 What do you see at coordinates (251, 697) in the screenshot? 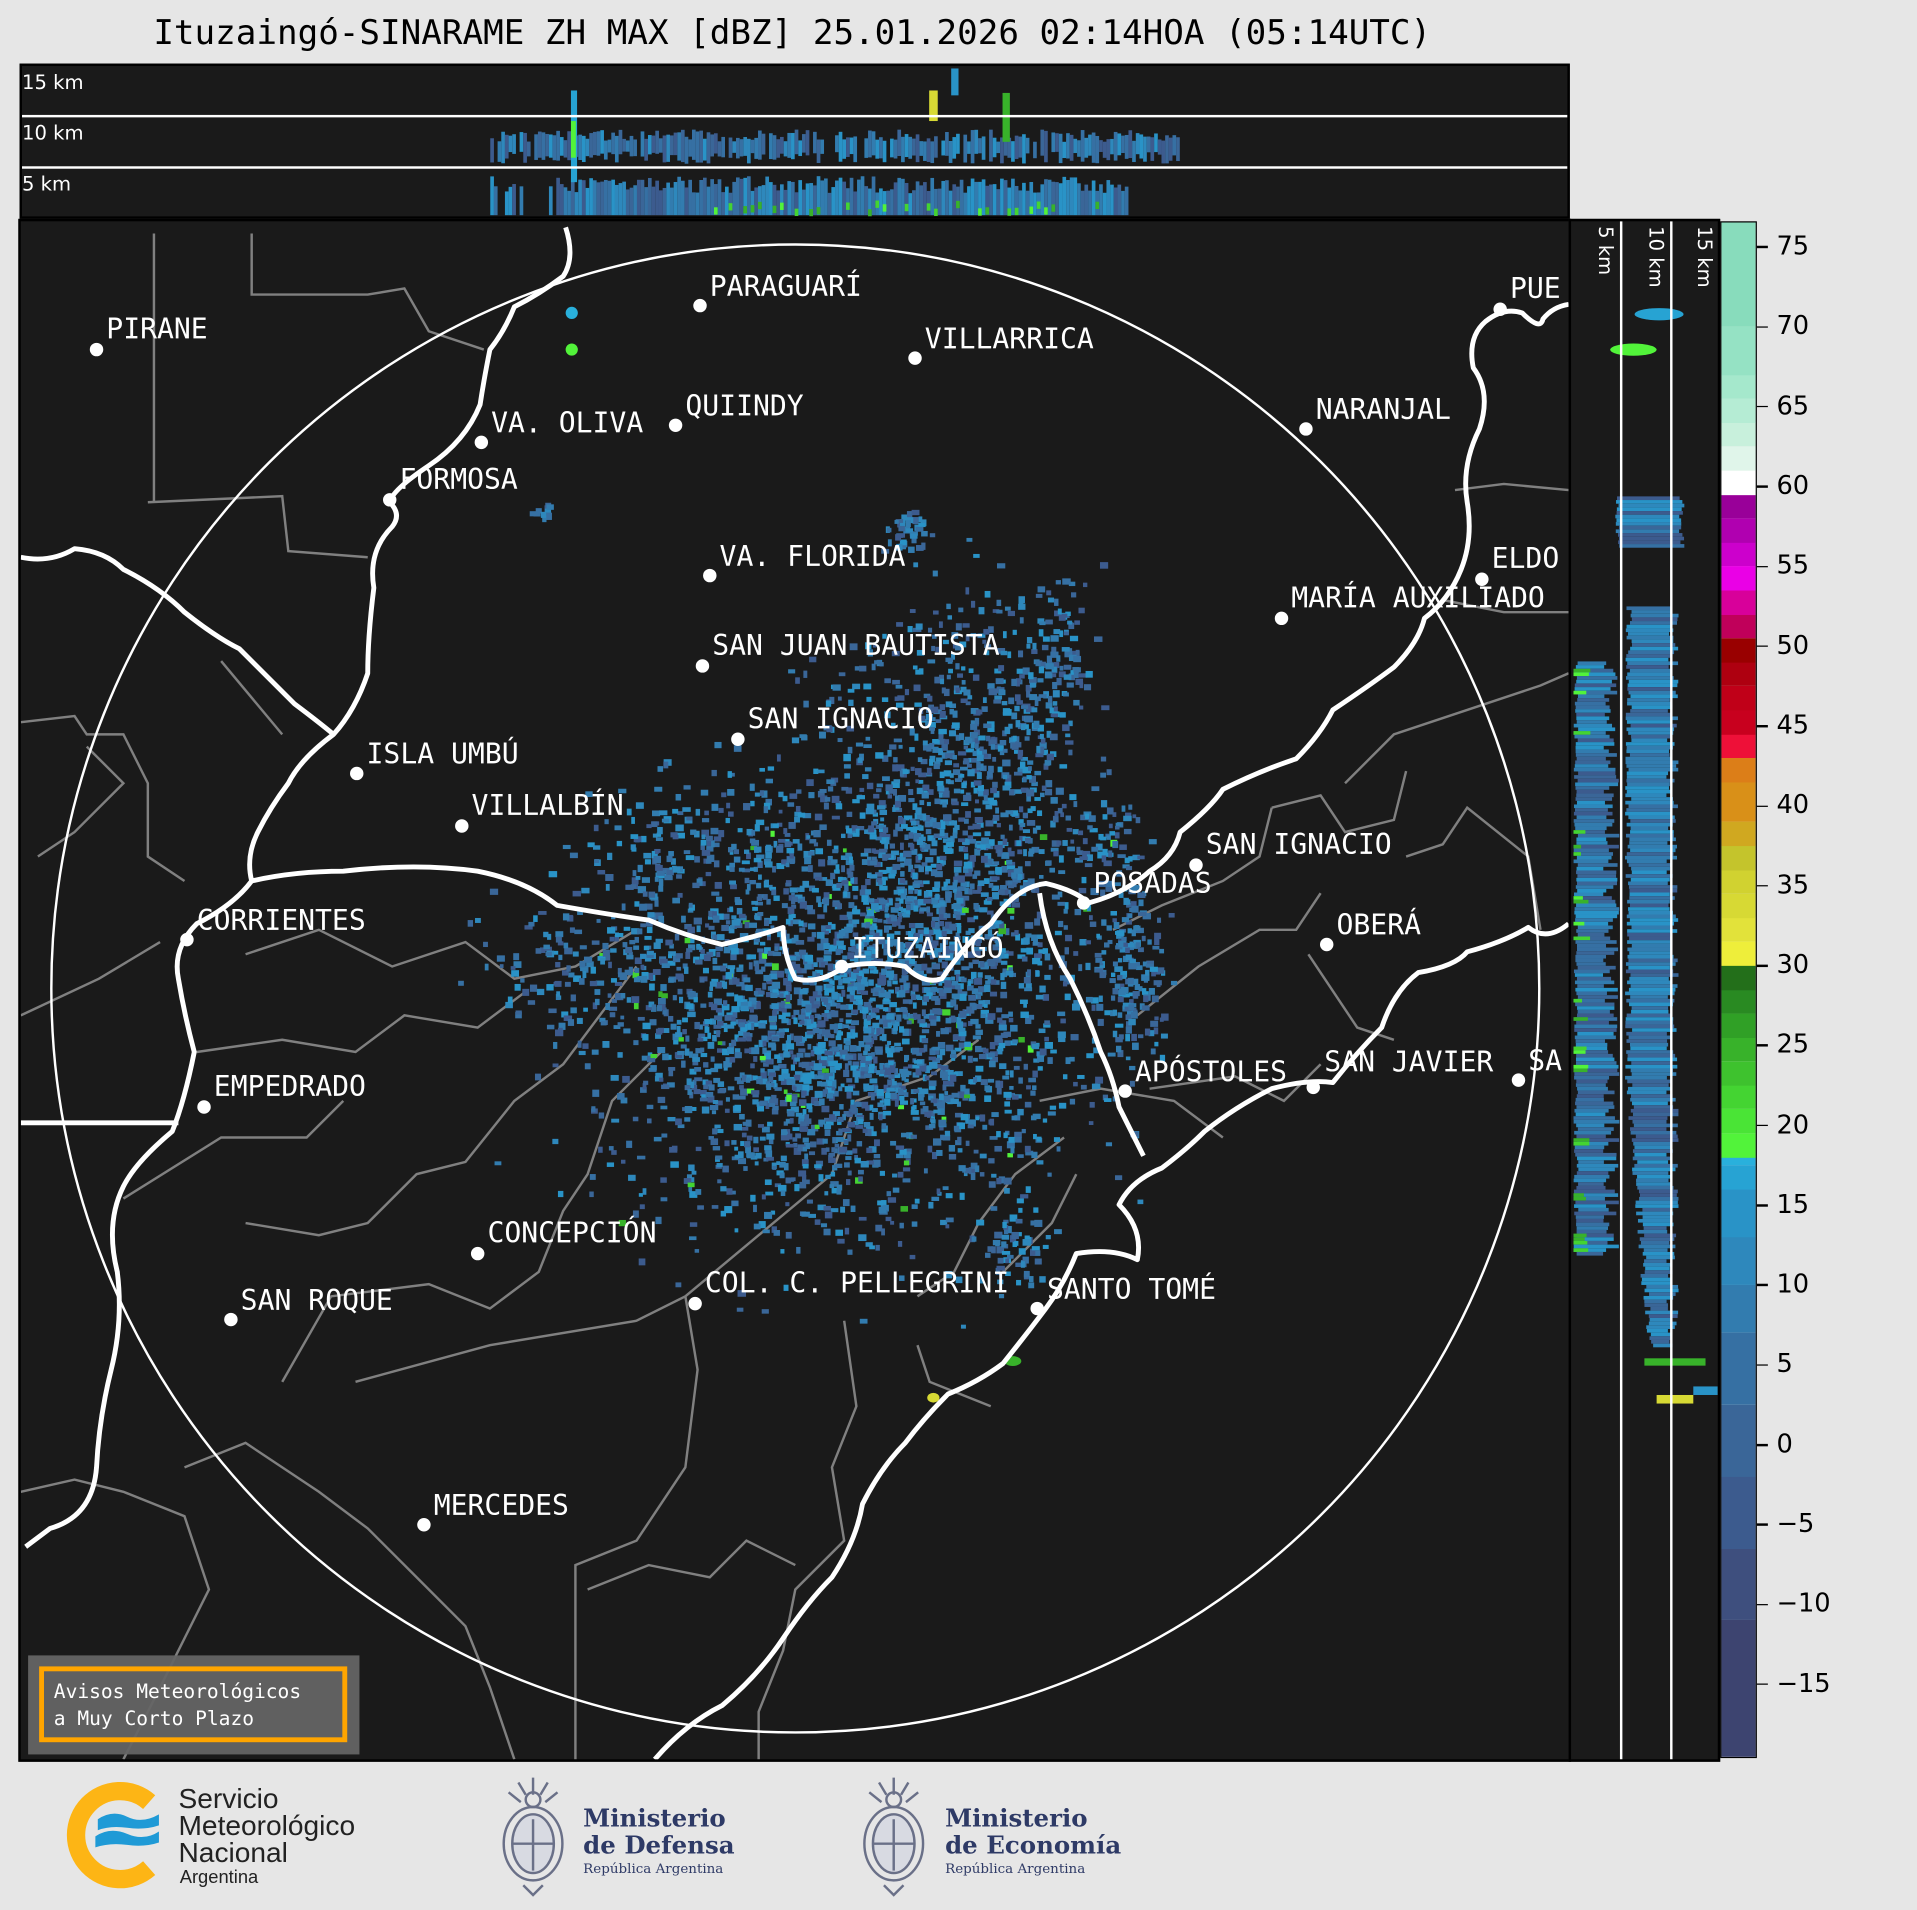
I see `province-boundary` at bounding box center [251, 697].